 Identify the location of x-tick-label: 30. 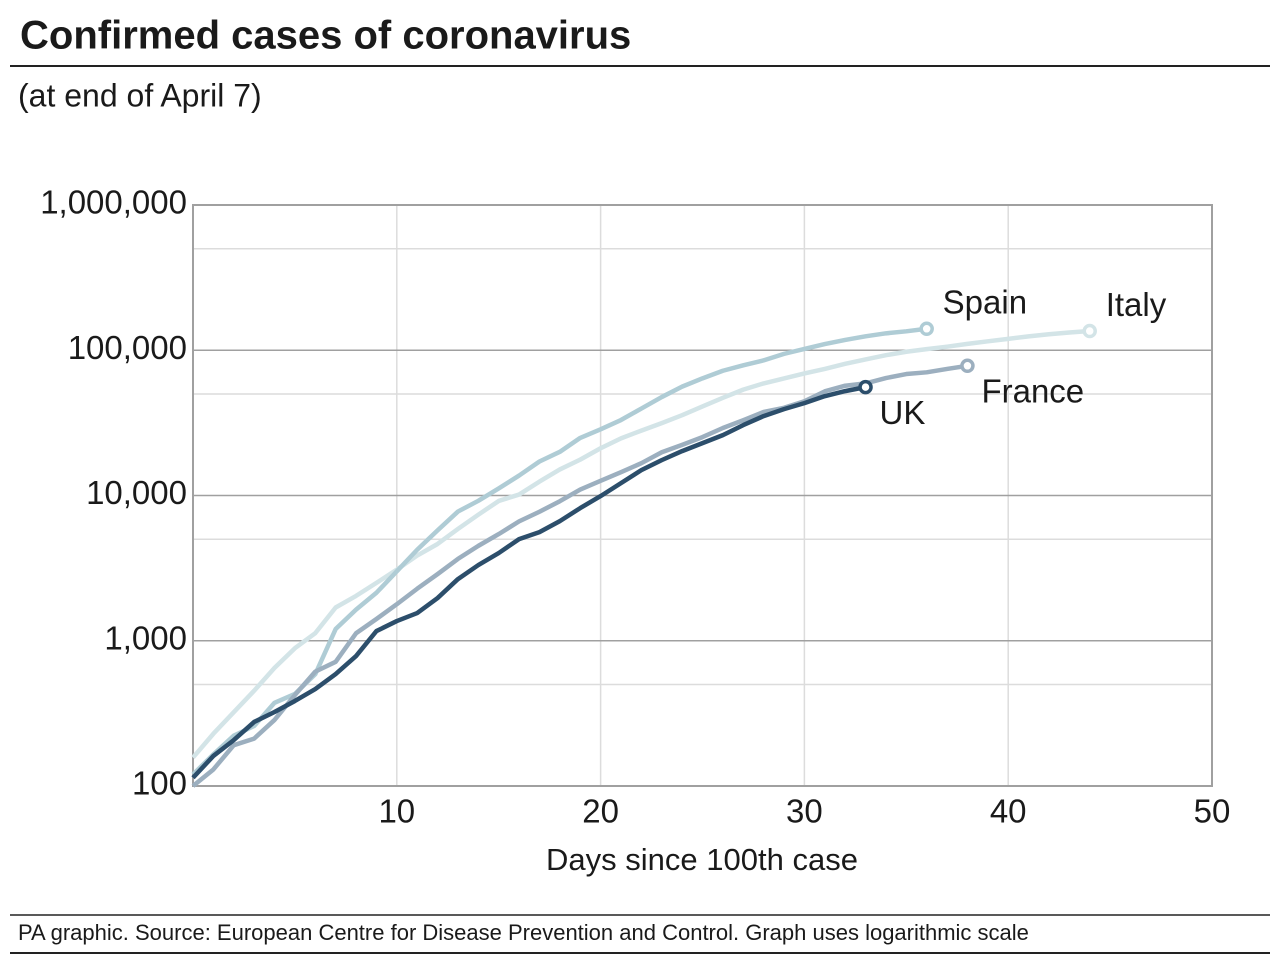
(804, 811).